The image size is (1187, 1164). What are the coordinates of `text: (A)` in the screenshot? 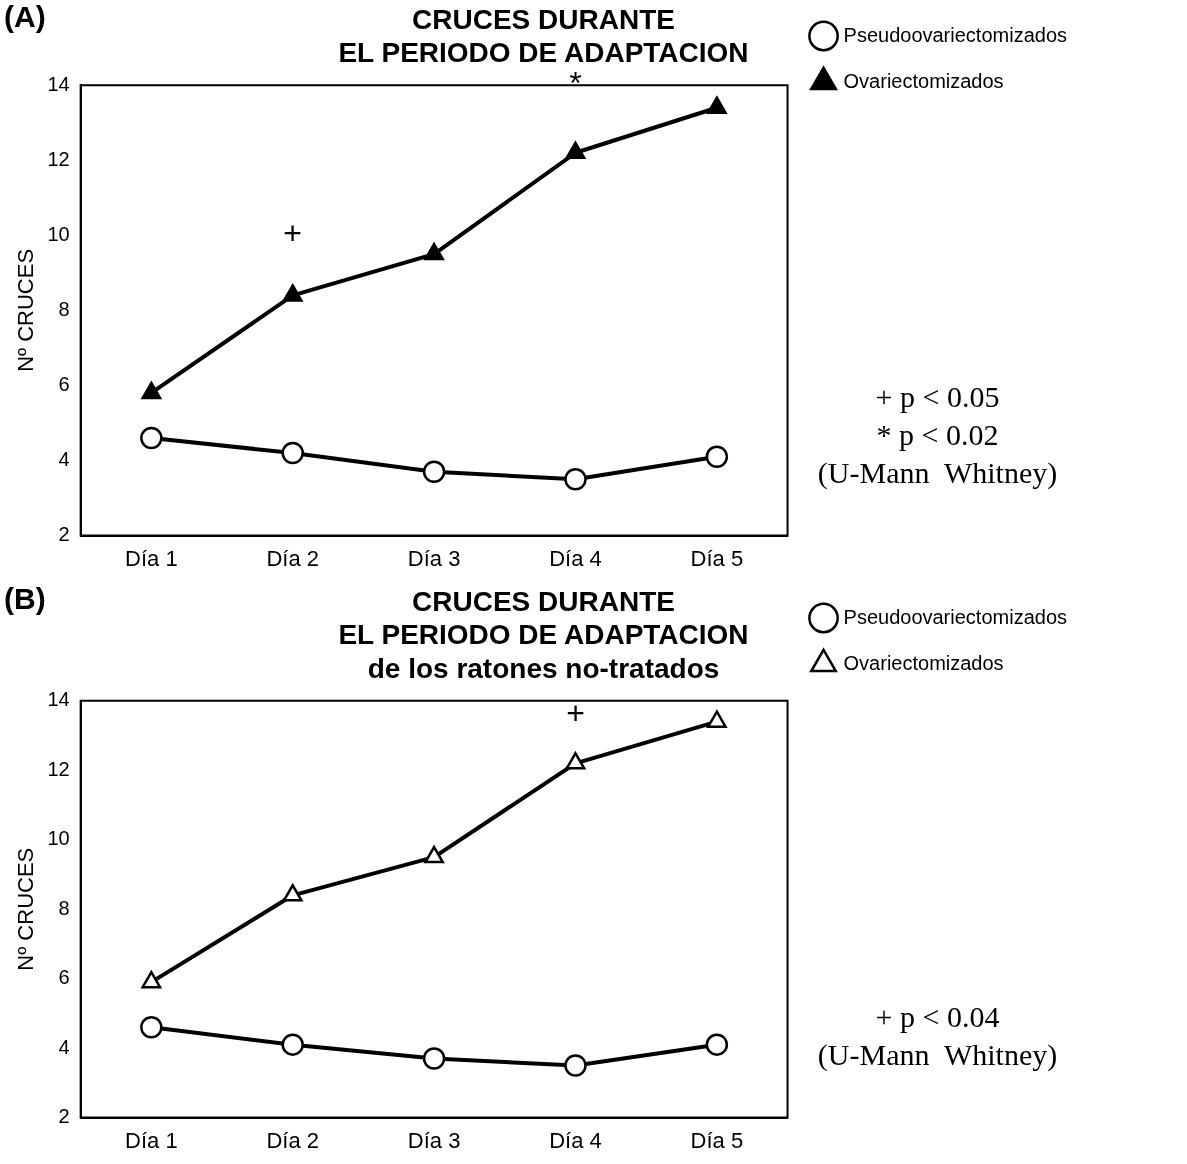 It's located at (25, 17).